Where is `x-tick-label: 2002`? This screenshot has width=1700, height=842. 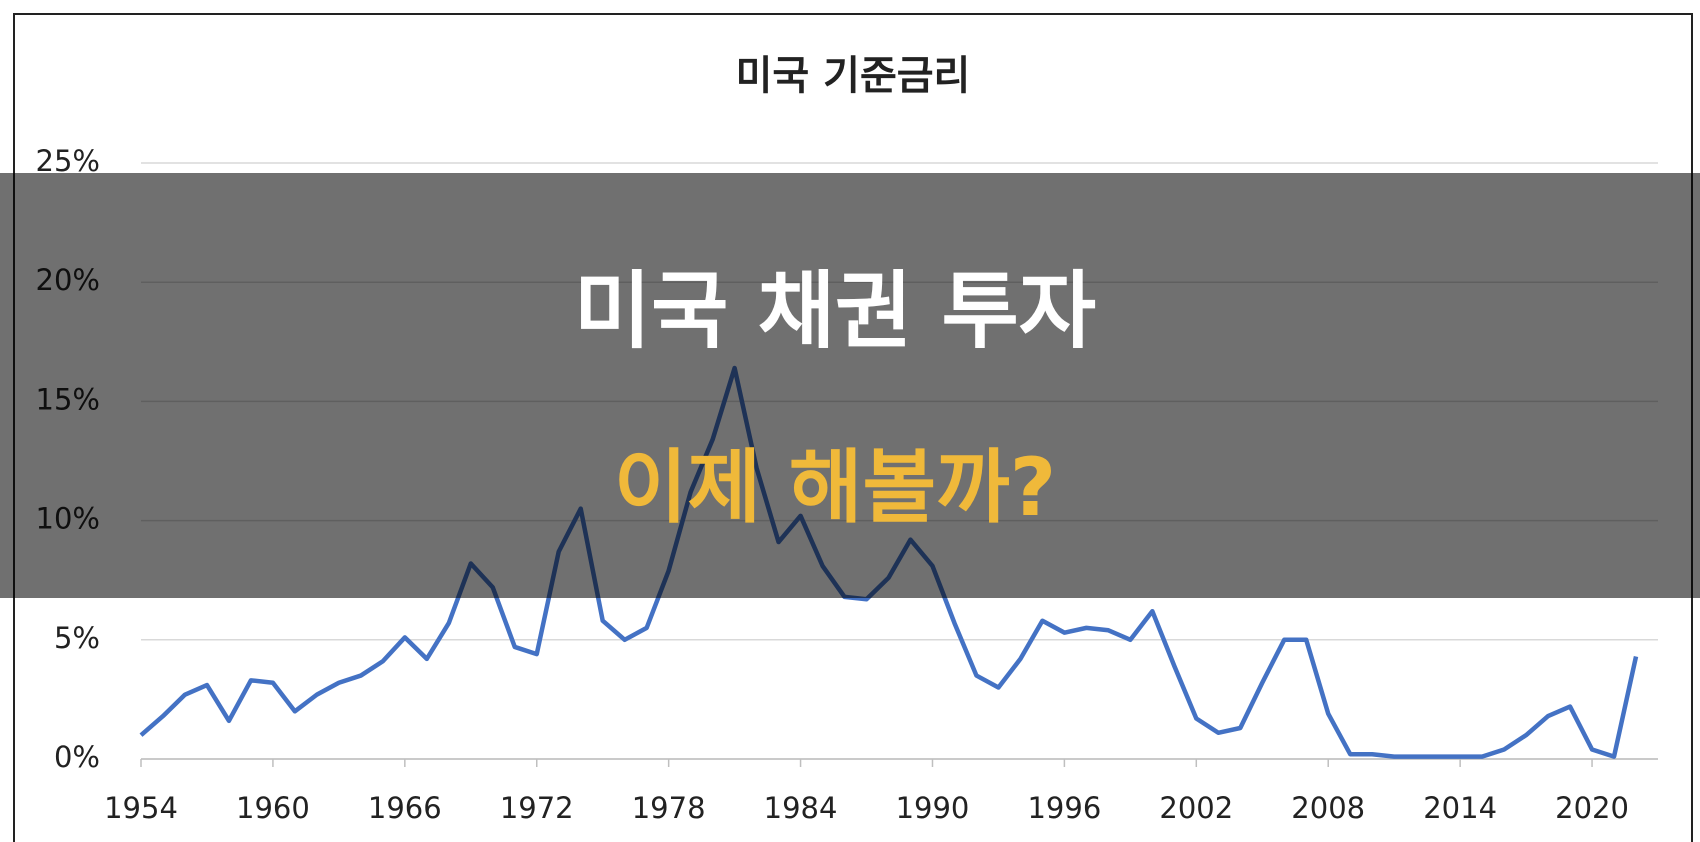
x-tick-label: 2002 is located at coordinates (1196, 808).